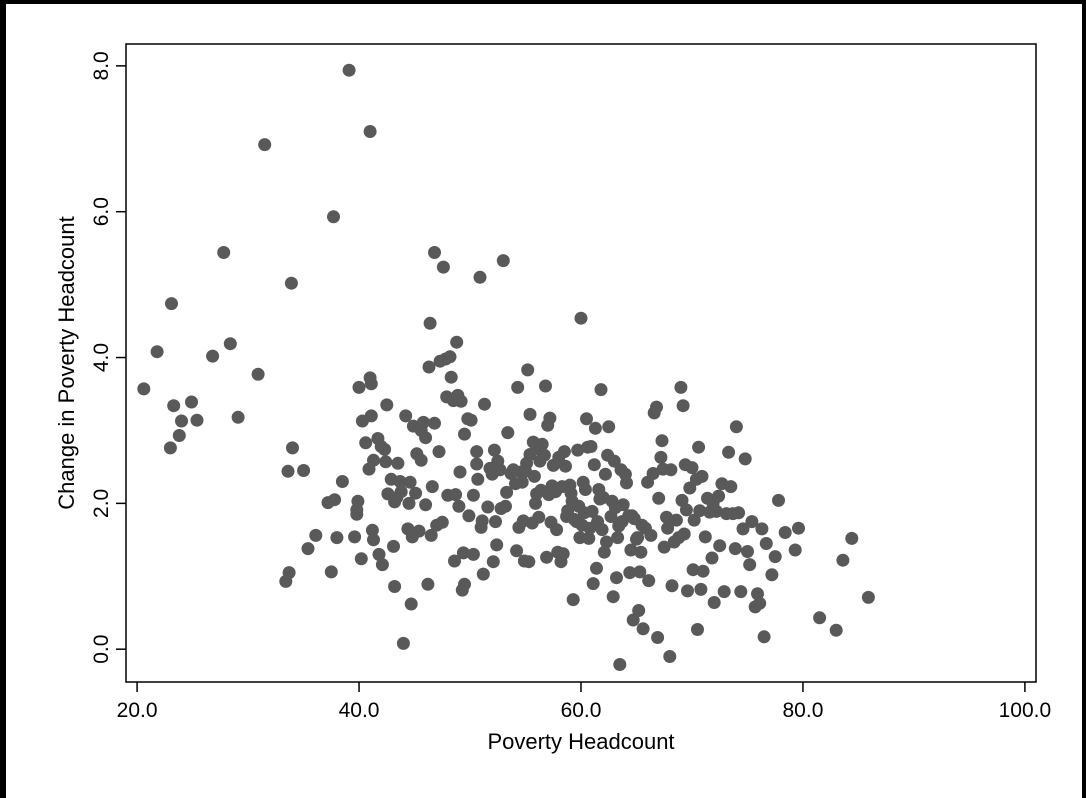 This screenshot has width=1086, height=798. I want to click on y-axis-title: Change in Poverty Headcount, so click(66, 363).